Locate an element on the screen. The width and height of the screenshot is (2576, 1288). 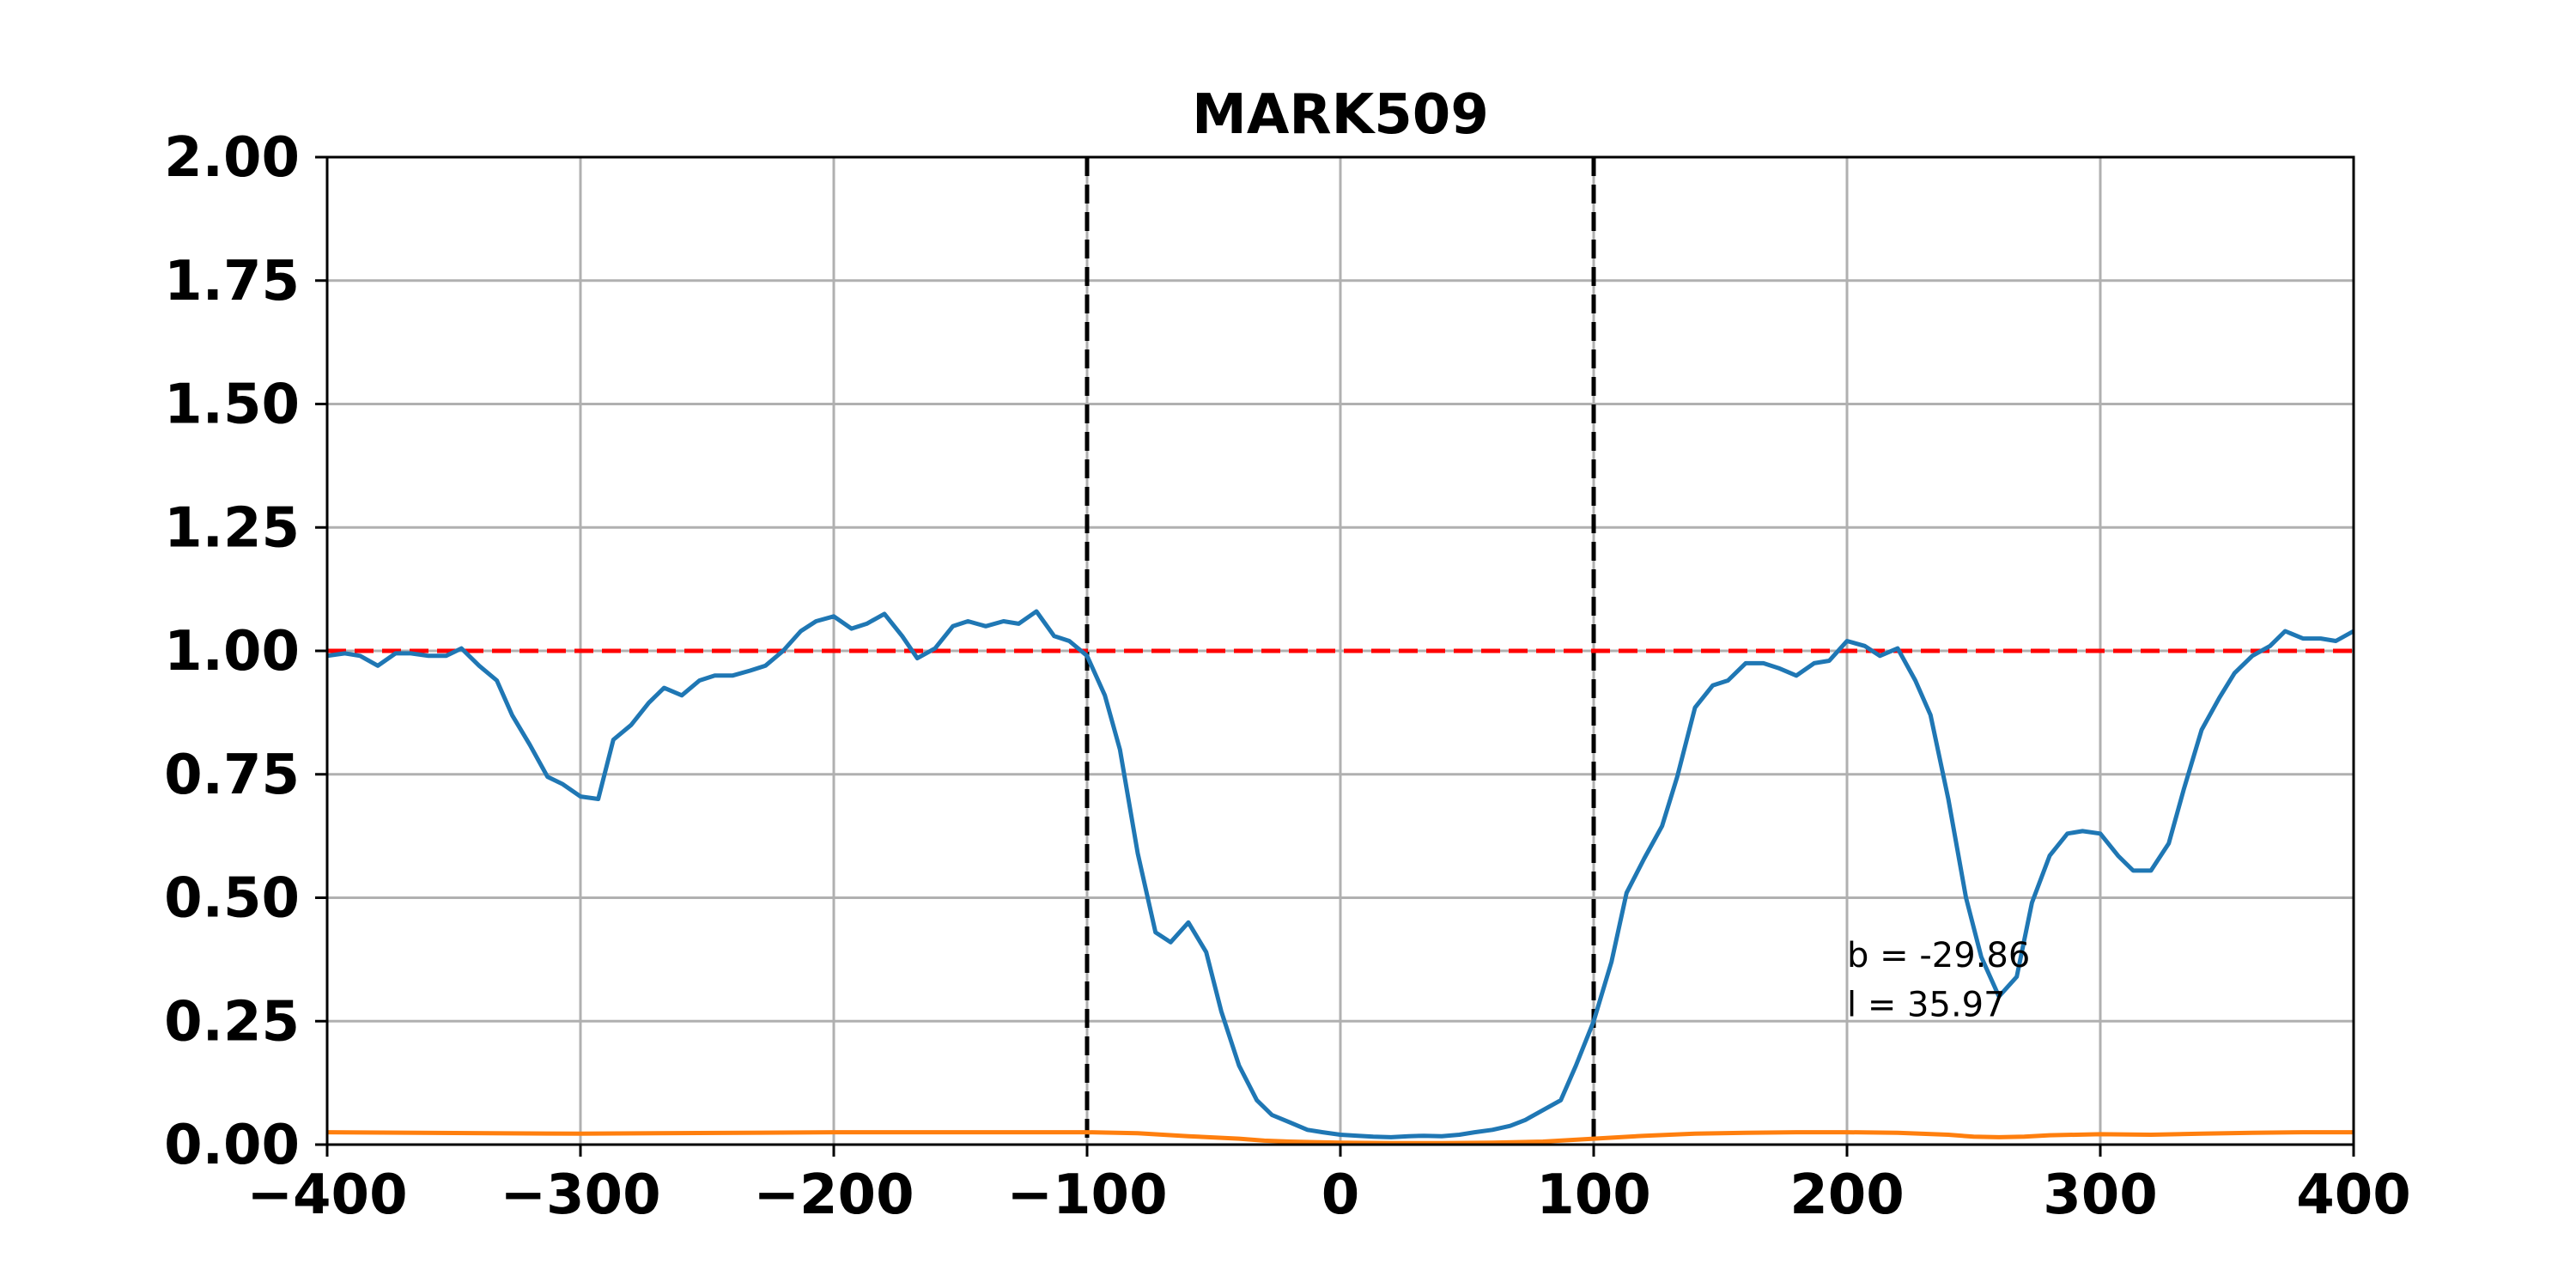
x-tick-label: −100 is located at coordinates (1086, 1195).